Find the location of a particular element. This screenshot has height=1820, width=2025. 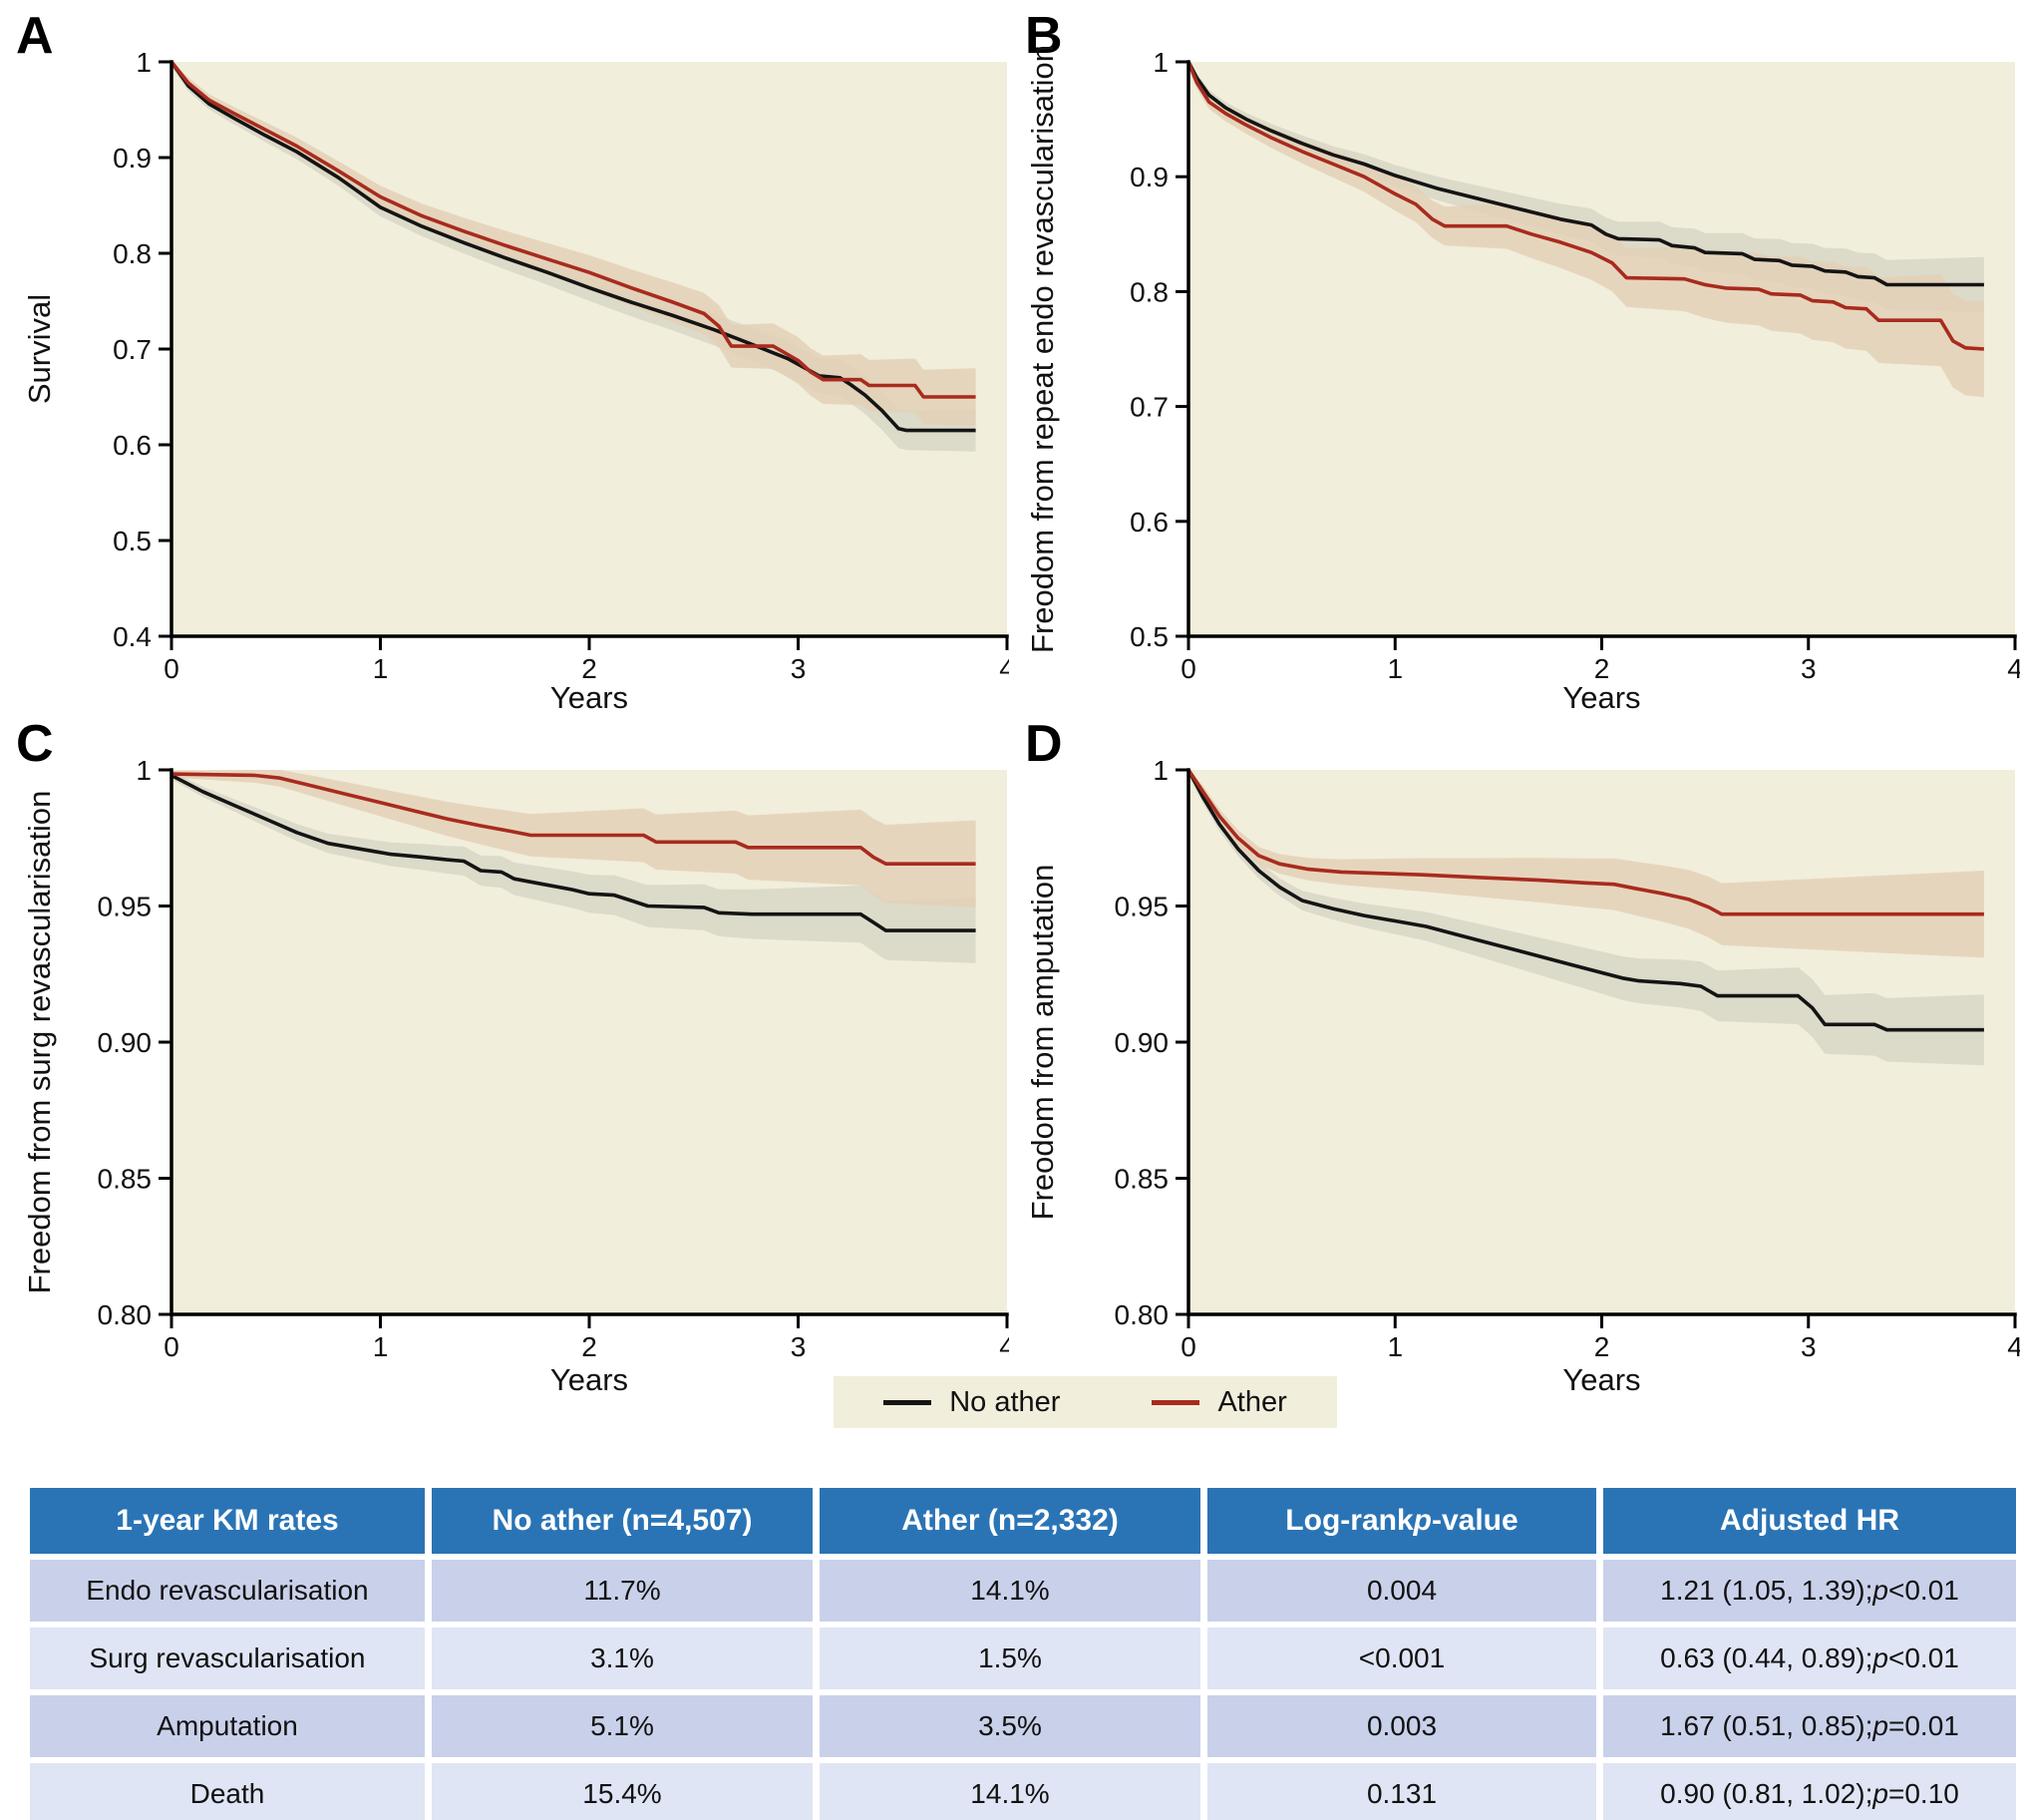

table-row-endo-ather: 14.1% is located at coordinates (1010, 1591).